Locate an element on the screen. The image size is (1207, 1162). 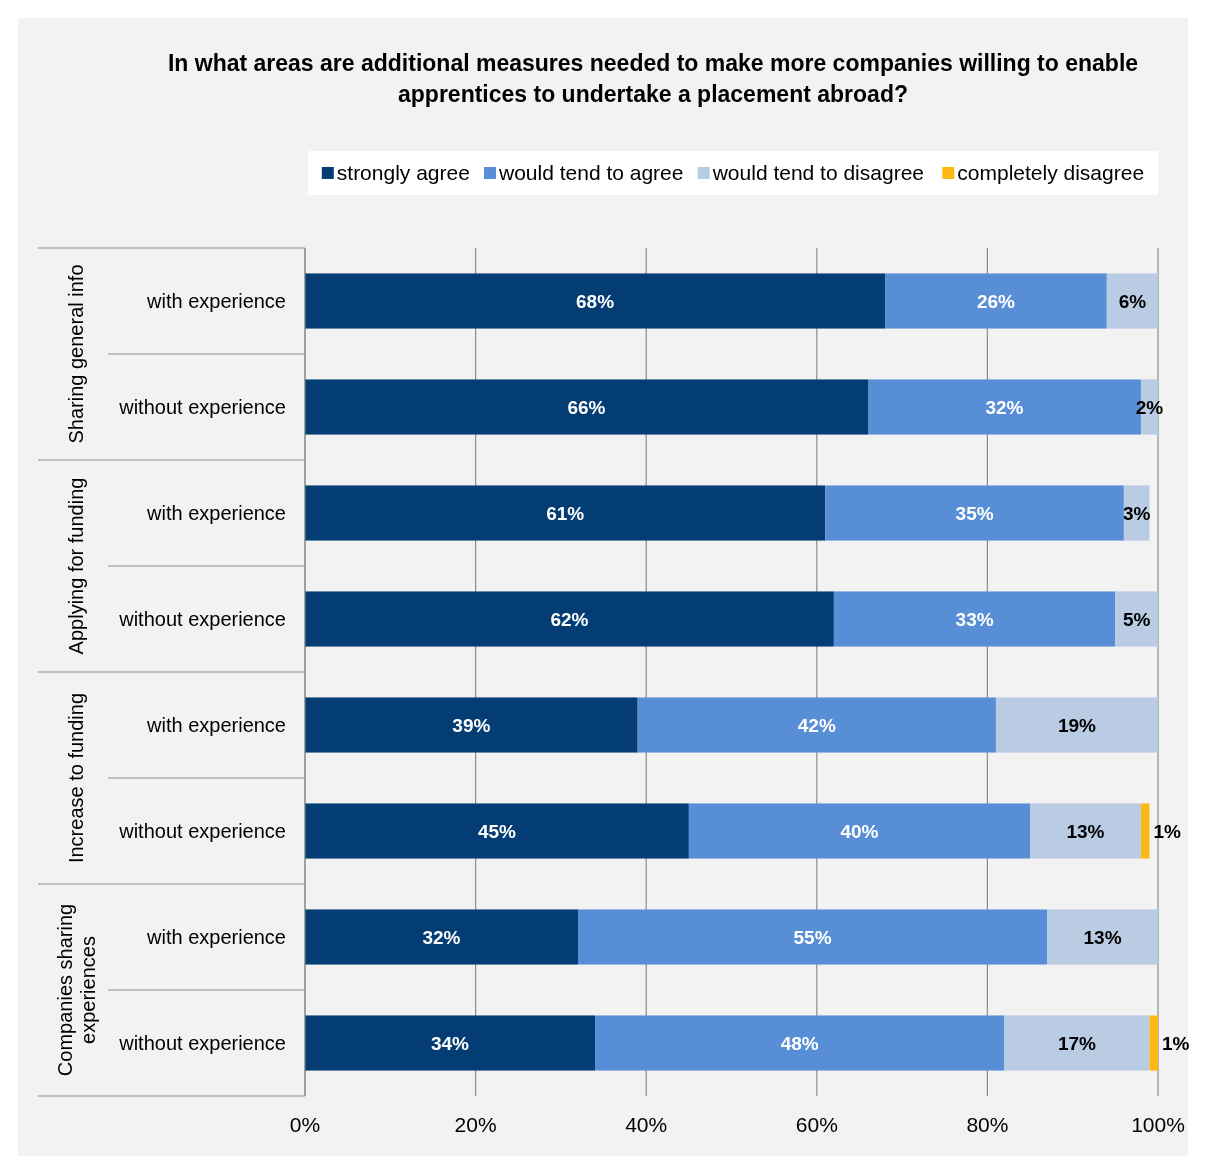
x-tick-label: 20% is located at coordinates (475, 1125).